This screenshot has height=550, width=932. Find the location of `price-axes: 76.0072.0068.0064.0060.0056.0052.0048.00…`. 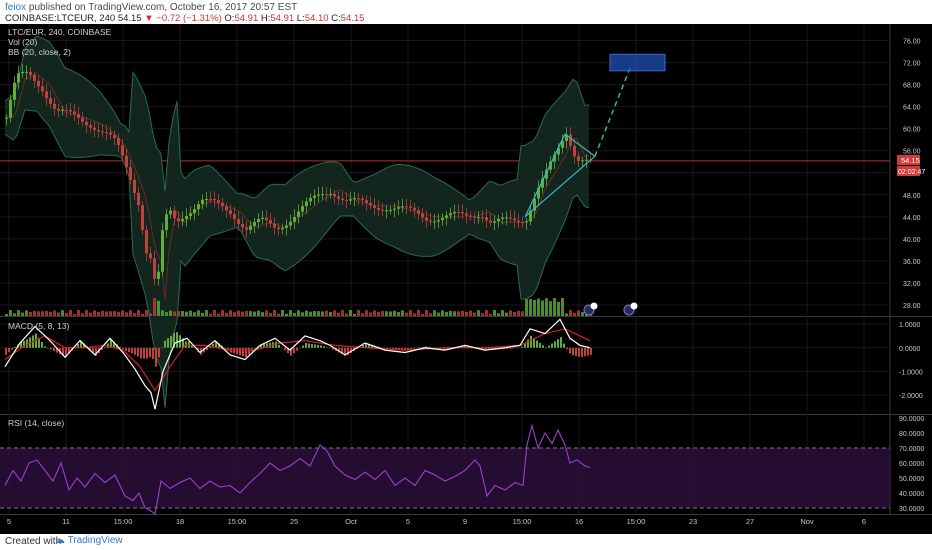

price-axes: 76.0072.0068.0064.0060.0056.0052.0048.00… is located at coordinates (911, 276).